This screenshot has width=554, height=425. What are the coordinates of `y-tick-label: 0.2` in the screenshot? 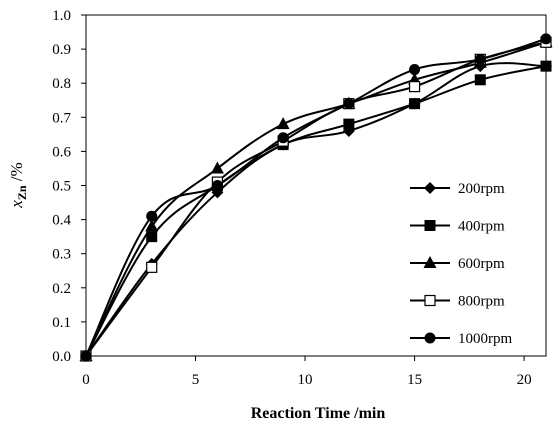 It's located at (61, 289).